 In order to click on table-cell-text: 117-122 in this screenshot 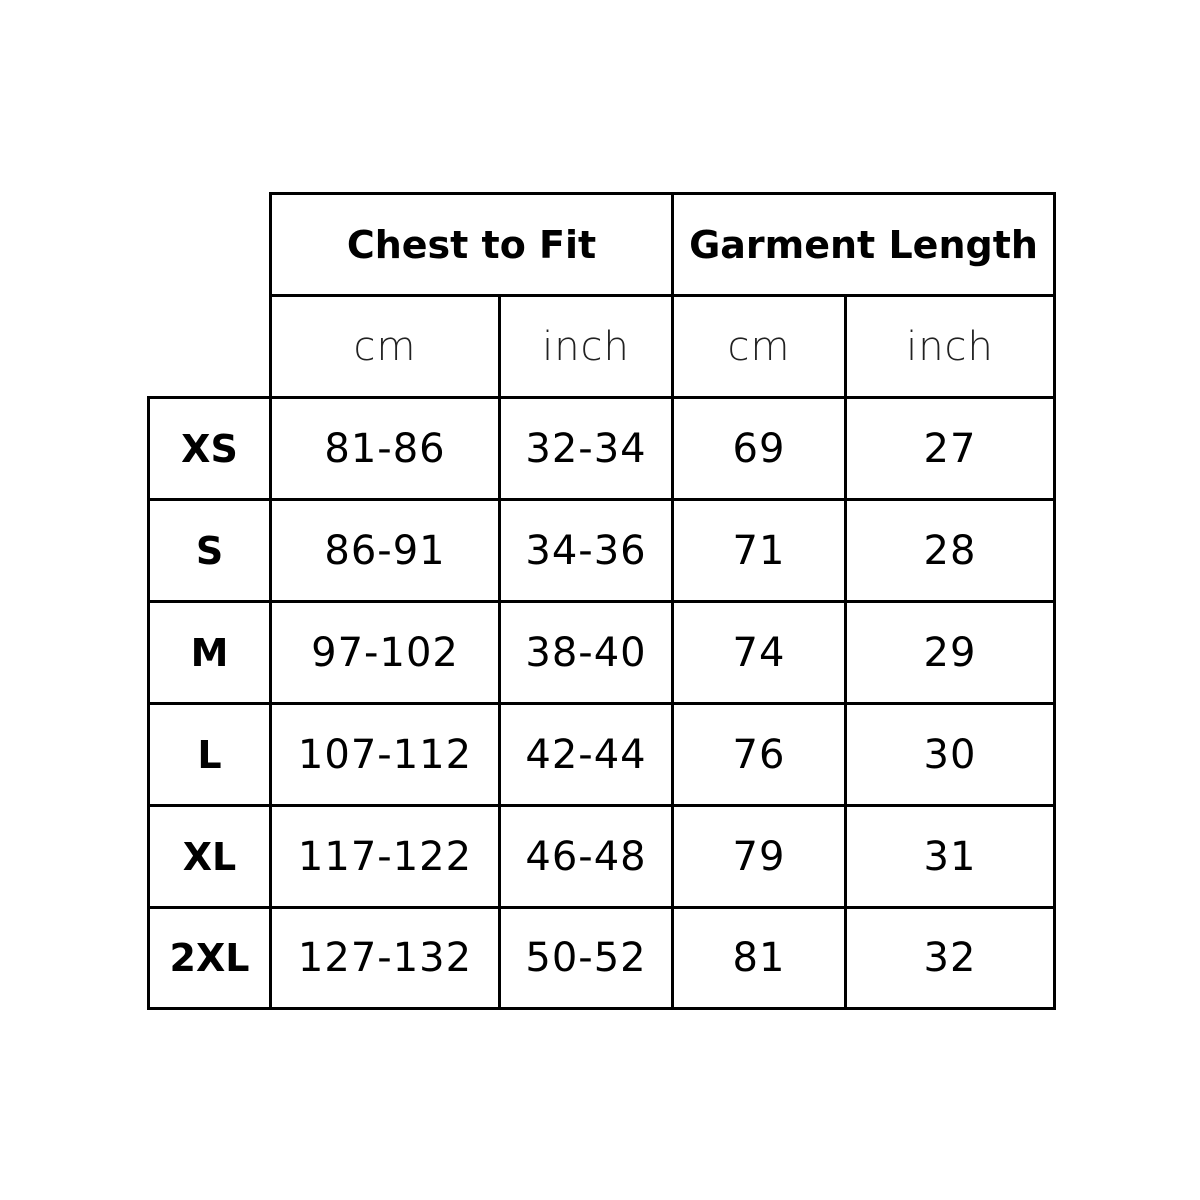, I will do `click(385, 856)`.